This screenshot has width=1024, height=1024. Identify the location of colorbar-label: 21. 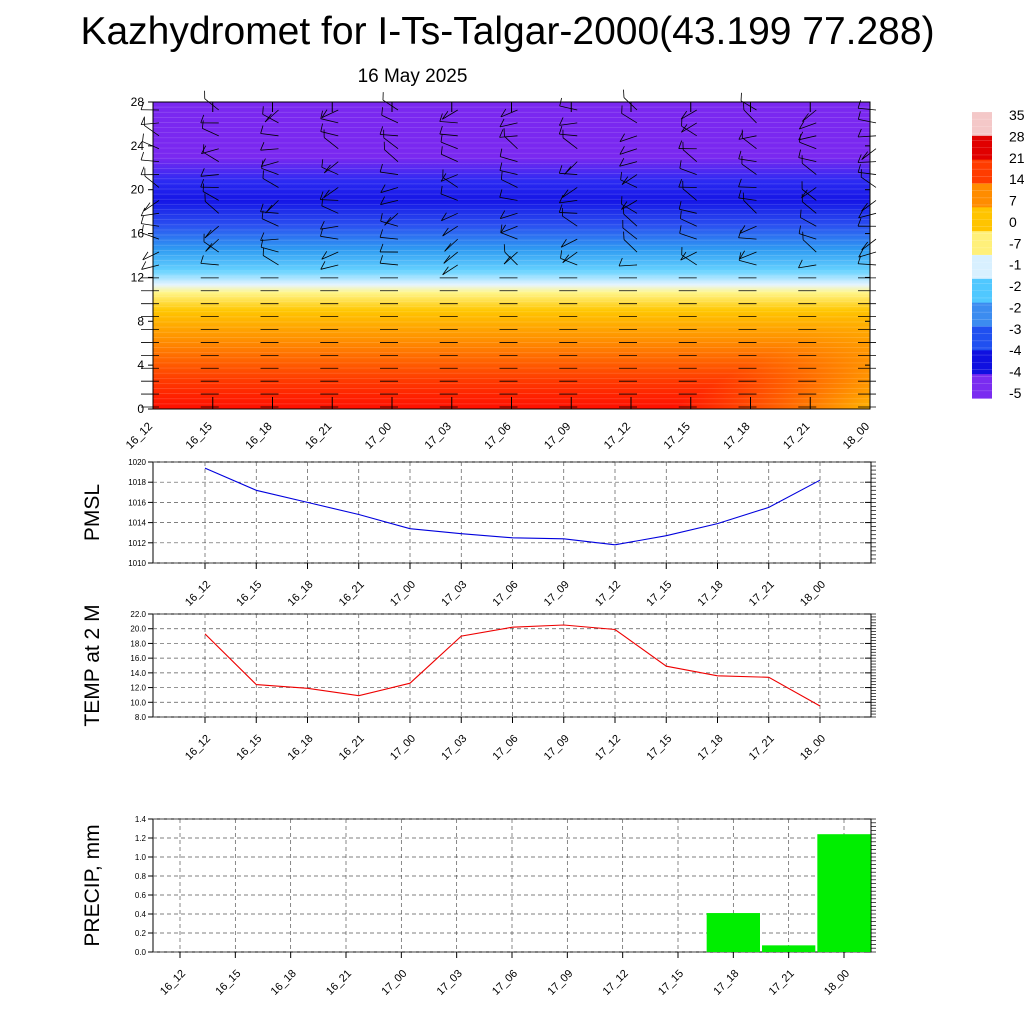
(1016, 158).